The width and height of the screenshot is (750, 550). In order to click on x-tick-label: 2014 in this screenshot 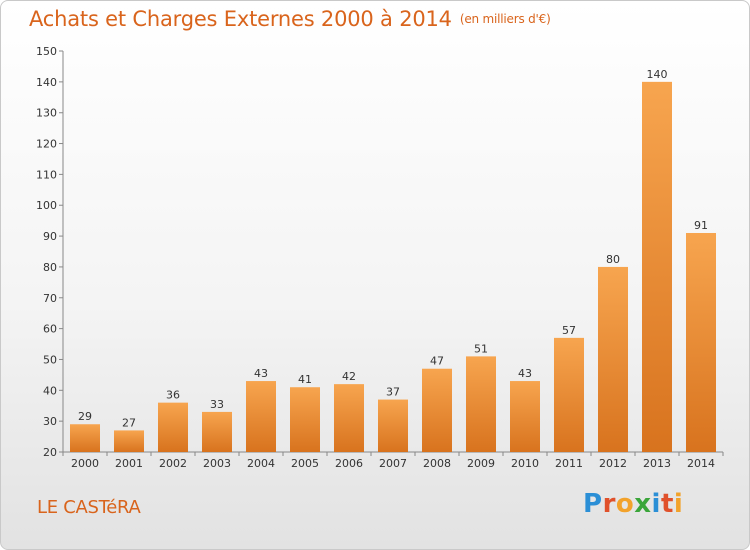, I will do `click(701, 463)`.